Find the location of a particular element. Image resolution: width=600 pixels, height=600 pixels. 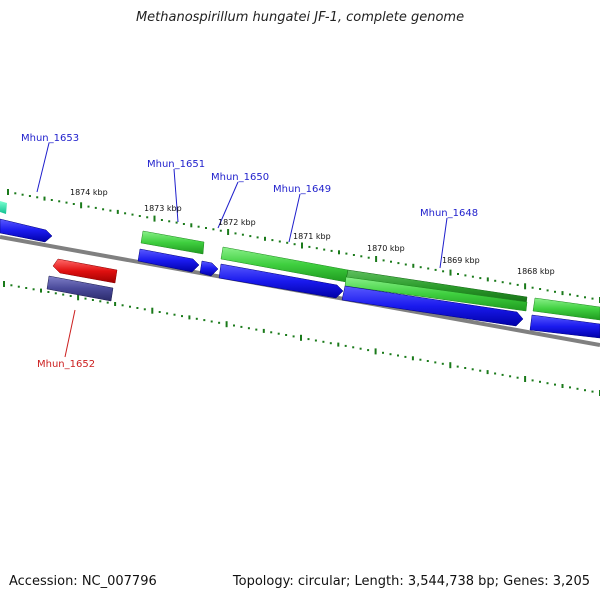

gene-label: Mhun_1648 is located at coordinates (449, 213).